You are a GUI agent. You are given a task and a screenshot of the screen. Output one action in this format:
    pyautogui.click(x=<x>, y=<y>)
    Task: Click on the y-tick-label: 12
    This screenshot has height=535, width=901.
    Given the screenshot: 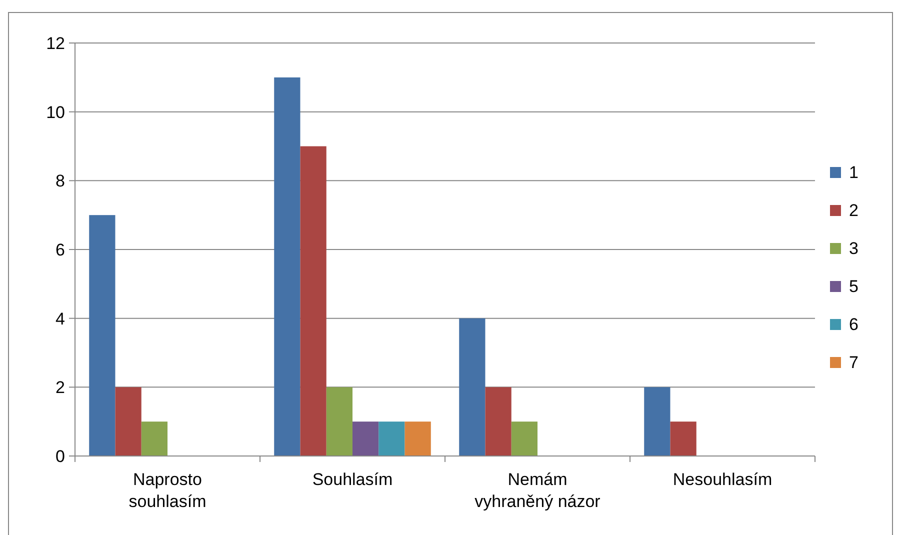 What is the action you would take?
    pyautogui.click(x=55, y=43)
    